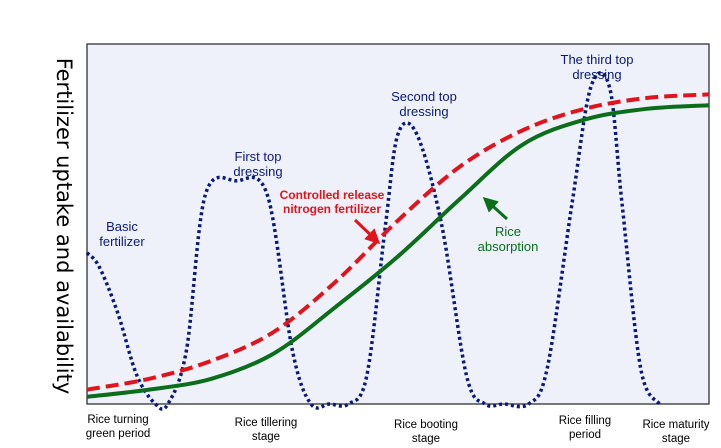 The height and width of the screenshot is (448, 721). What do you see at coordinates (675, 432) in the screenshot?
I see `x-tick-maturity: Rice maturity stage` at bounding box center [675, 432].